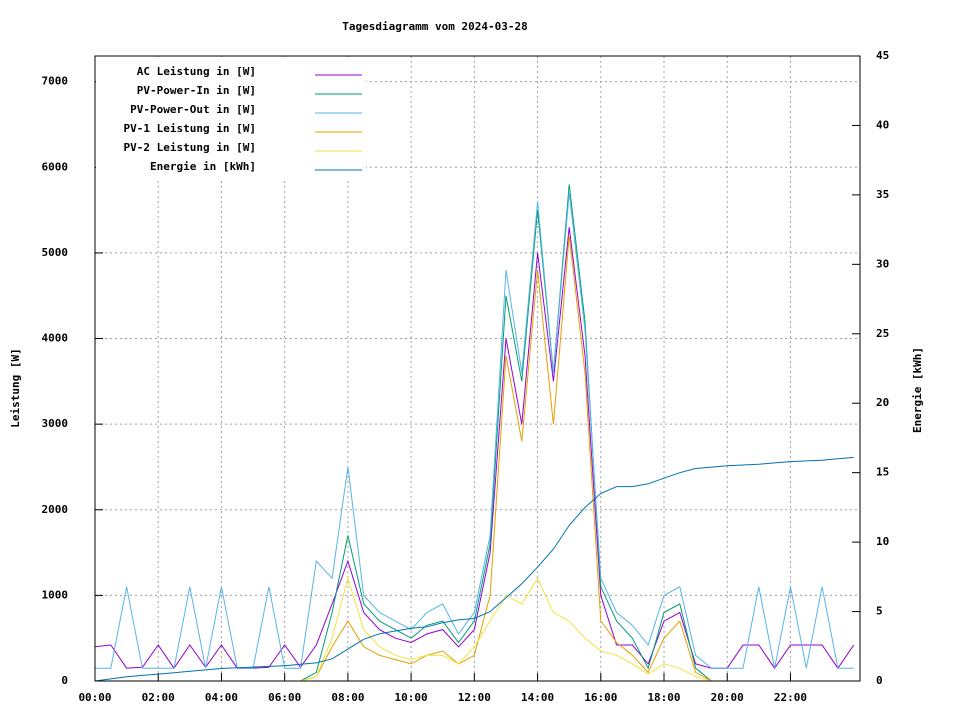 The image size is (960, 720). I want to click on y-tick-label: 4000, so click(55, 338).